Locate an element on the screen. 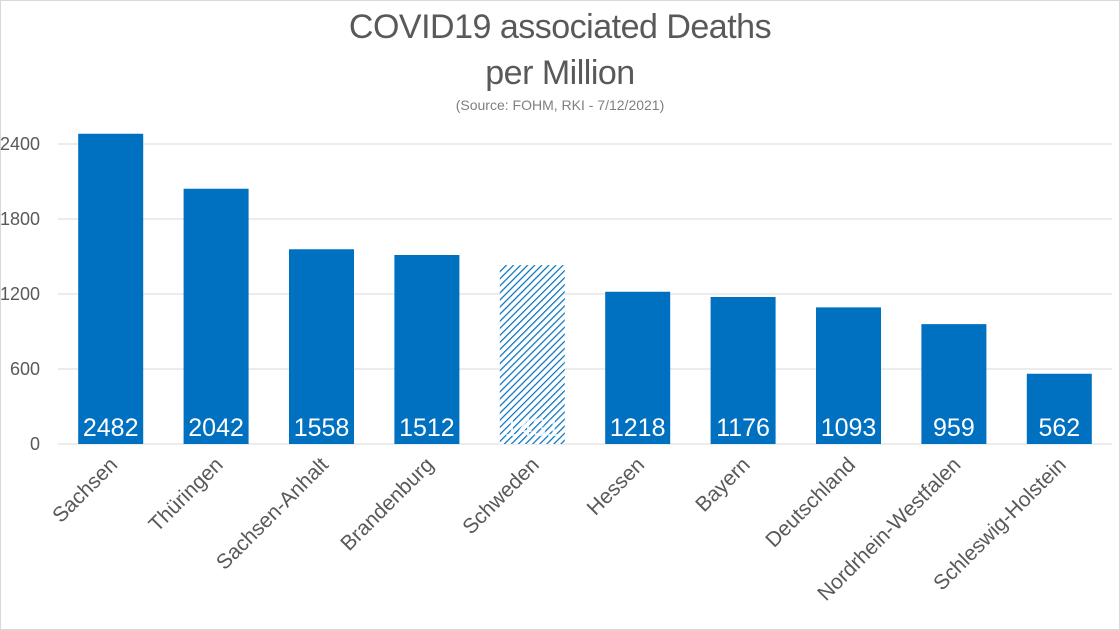 The width and height of the screenshot is (1120, 630). data-label: 562 is located at coordinates (1059, 428).